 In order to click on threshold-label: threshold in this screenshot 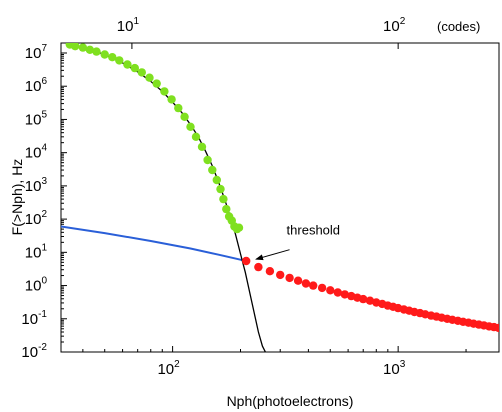, I will do `click(313, 230)`.